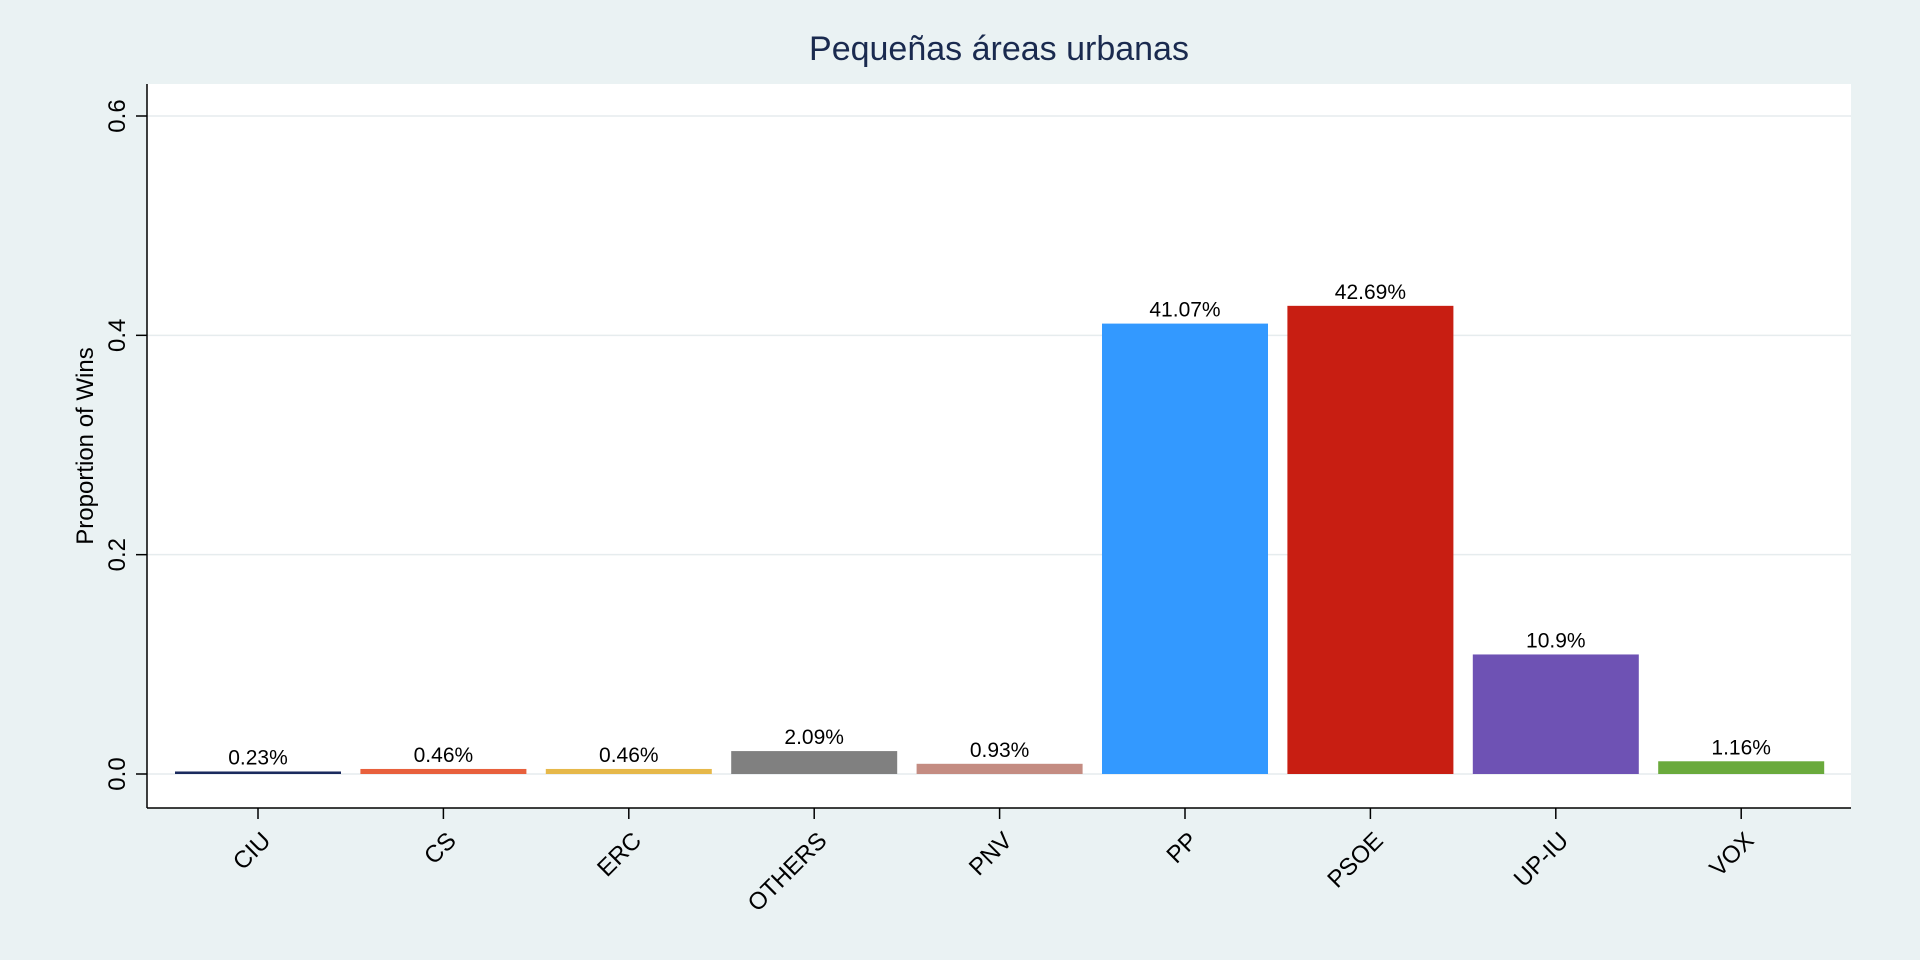 This screenshot has width=1920, height=960. I want to click on data-label-psoe: 42.69%, so click(1370, 292).